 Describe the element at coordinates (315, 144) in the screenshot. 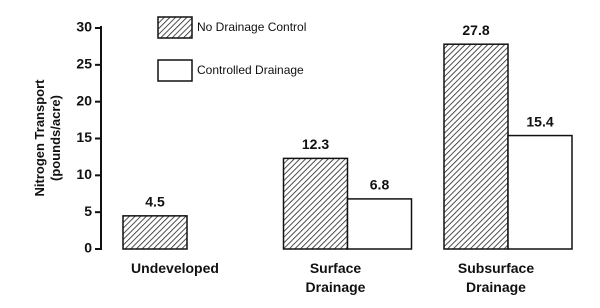

I see `value-label: 12.3` at that location.